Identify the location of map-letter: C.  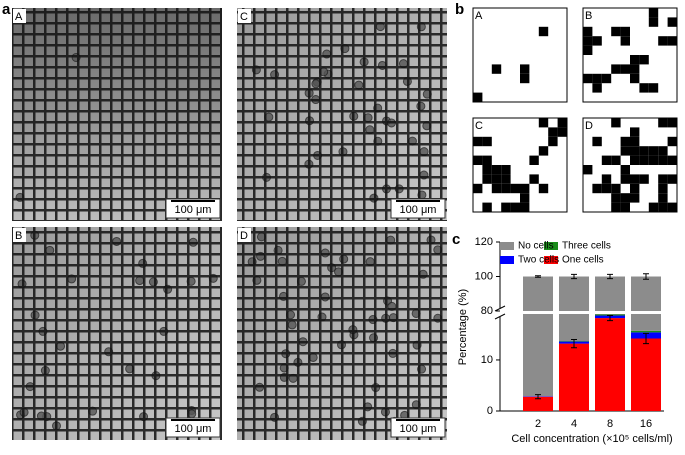
(479, 126).